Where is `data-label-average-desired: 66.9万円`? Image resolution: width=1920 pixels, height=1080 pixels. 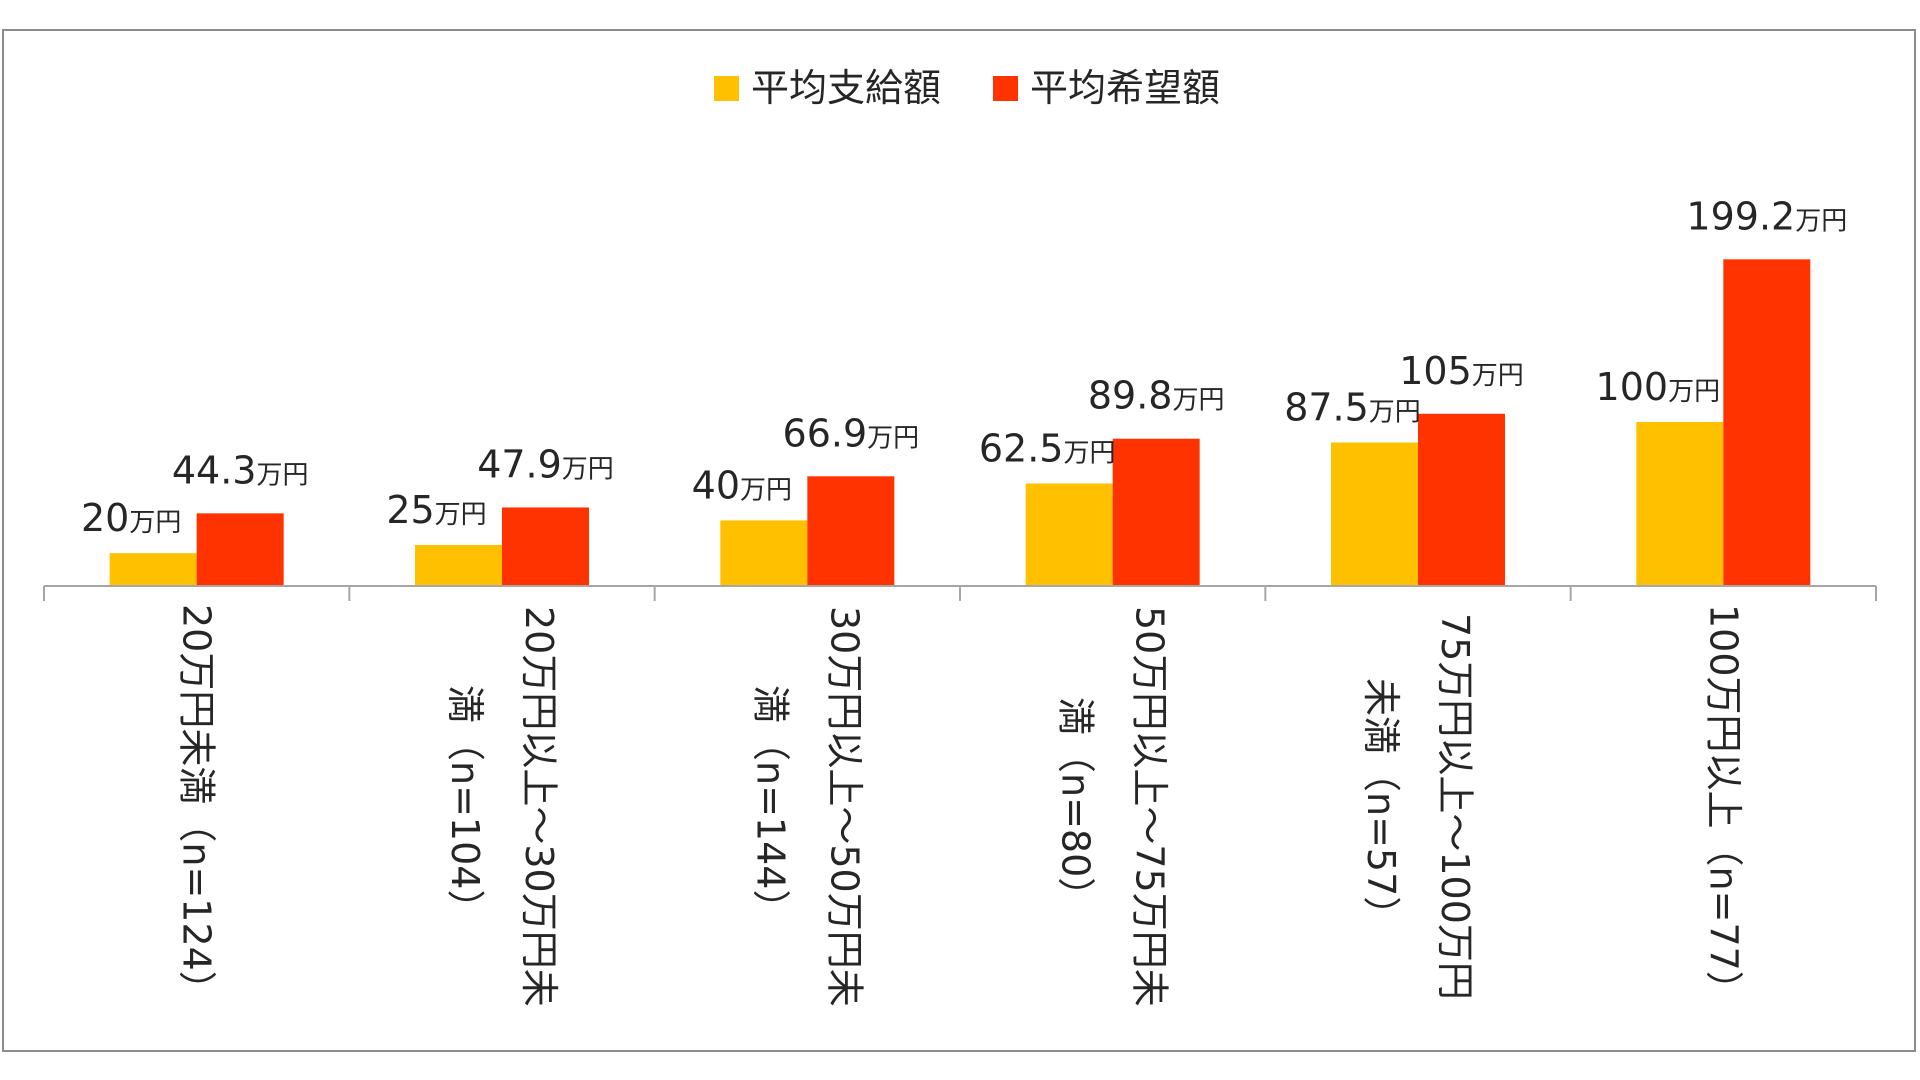
data-label-average-desired: 66.9万円 is located at coordinates (851, 433).